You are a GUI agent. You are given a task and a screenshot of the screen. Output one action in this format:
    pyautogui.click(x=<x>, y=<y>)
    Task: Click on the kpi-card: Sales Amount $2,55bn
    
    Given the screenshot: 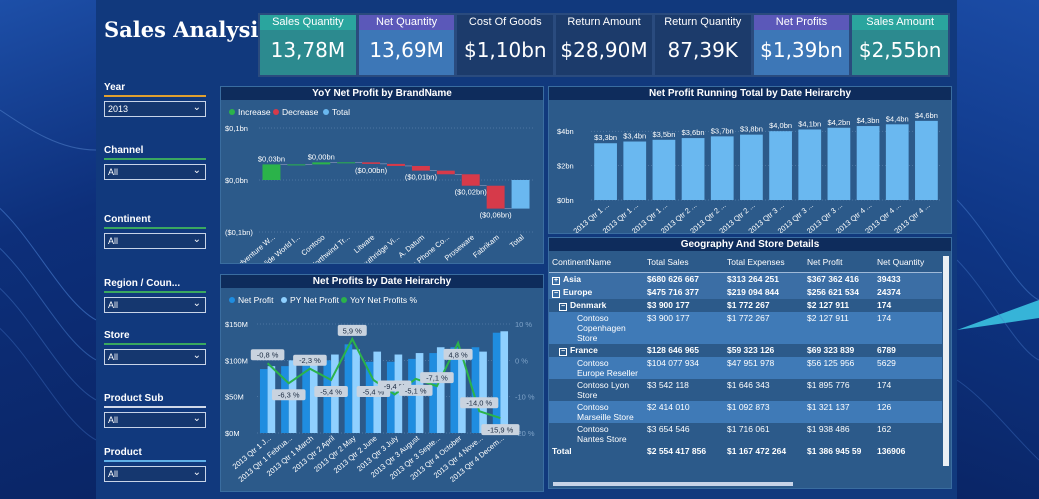 What is the action you would take?
    pyautogui.click(x=900, y=45)
    